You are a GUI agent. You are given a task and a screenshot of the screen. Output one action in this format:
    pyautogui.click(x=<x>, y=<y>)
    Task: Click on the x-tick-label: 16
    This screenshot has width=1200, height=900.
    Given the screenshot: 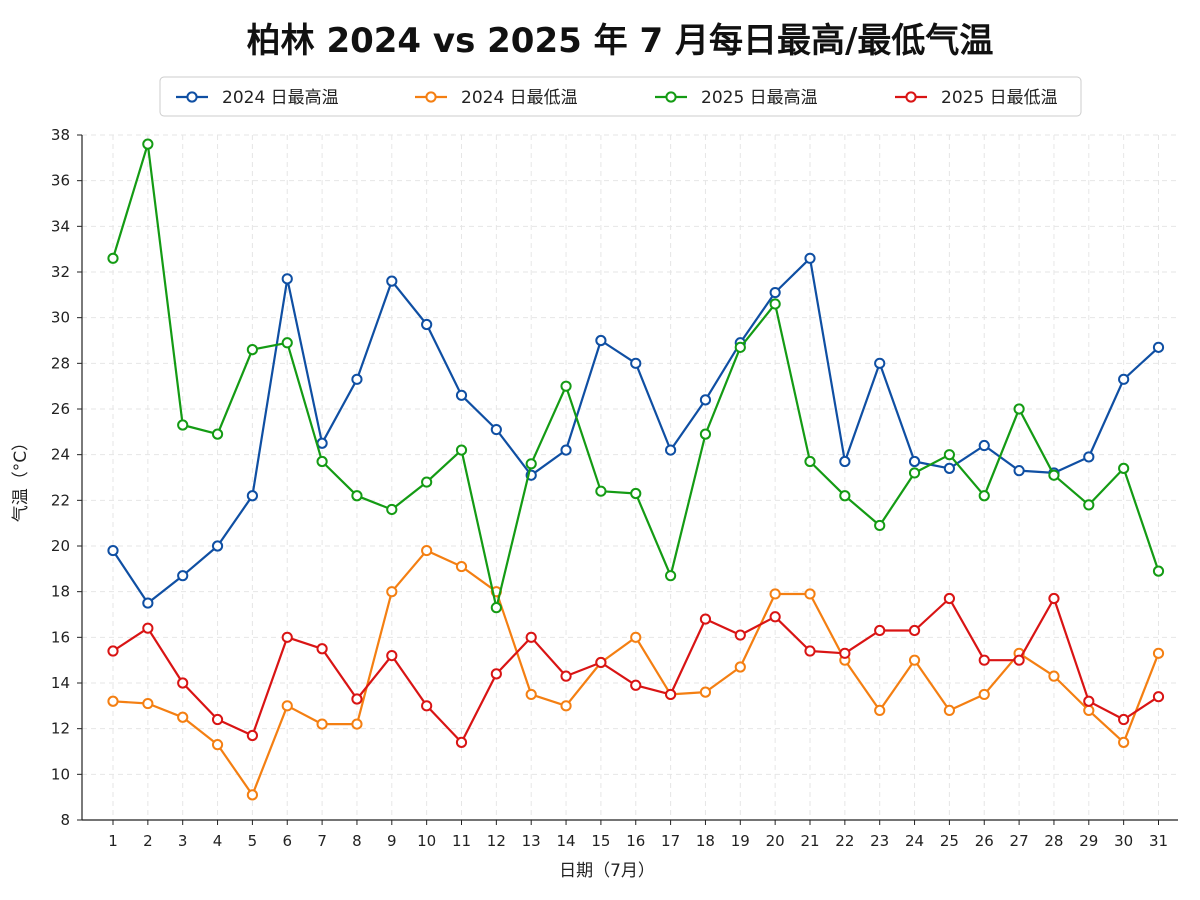 What is the action you would take?
    pyautogui.click(x=635, y=841)
    